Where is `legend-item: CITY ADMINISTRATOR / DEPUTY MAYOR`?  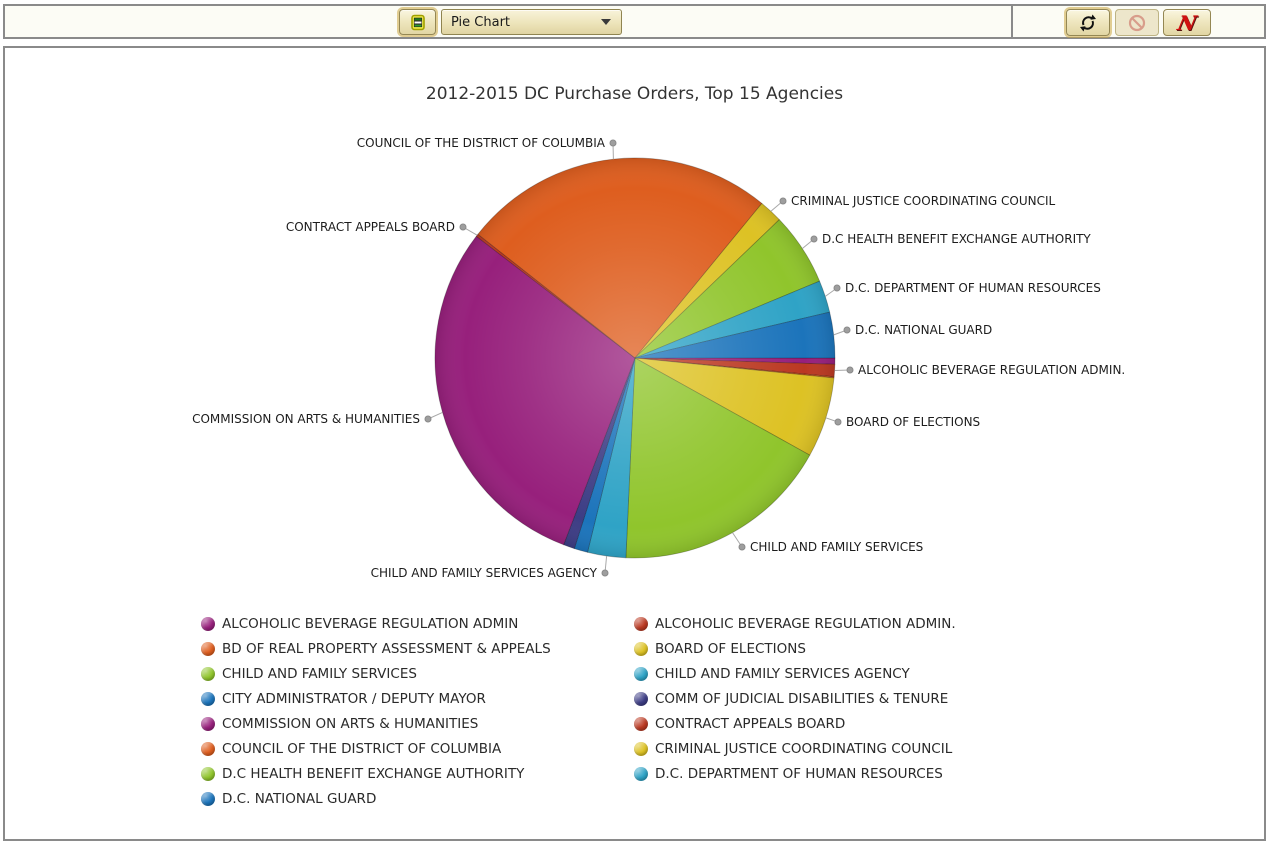 legend-item: CITY ADMINISTRATOR / DEPUTY MAYOR is located at coordinates (343, 698).